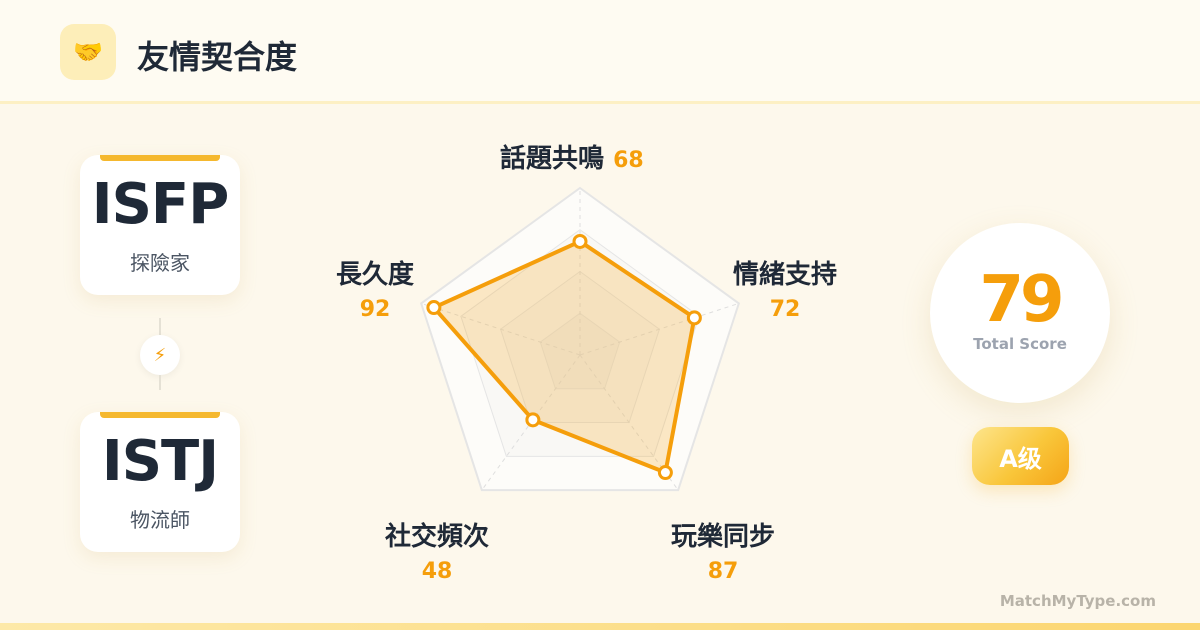 Image resolution: width=1200 pixels, height=630 pixels. I want to click on axis-value: 48, so click(437, 571).